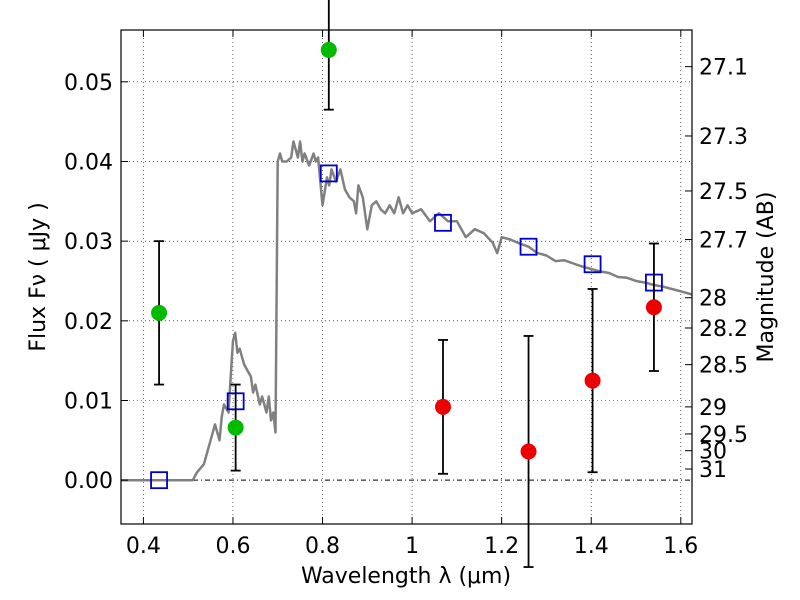  What do you see at coordinates (88, 402) in the screenshot?
I see `y-tick-label: 0.01` at bounding box center [88, 402].